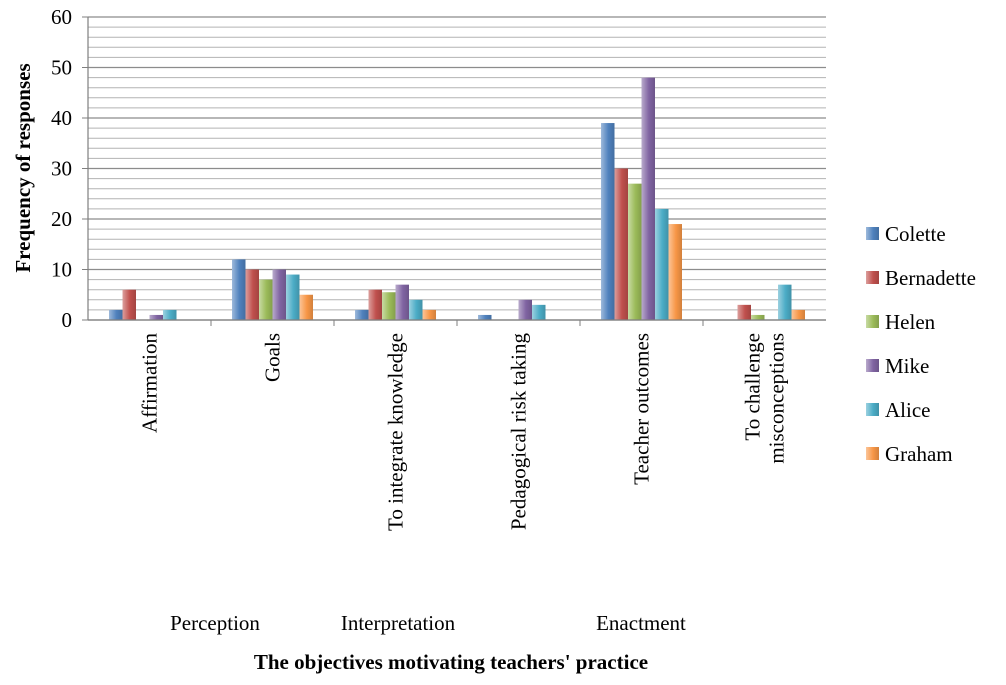 The width and height of the screenshot is (1006, 685). What do you see at coordinates (519, 432) in the screenshot?
I see `x-category-label: Pedagogical risk taking` at bounding box center [519, 432].